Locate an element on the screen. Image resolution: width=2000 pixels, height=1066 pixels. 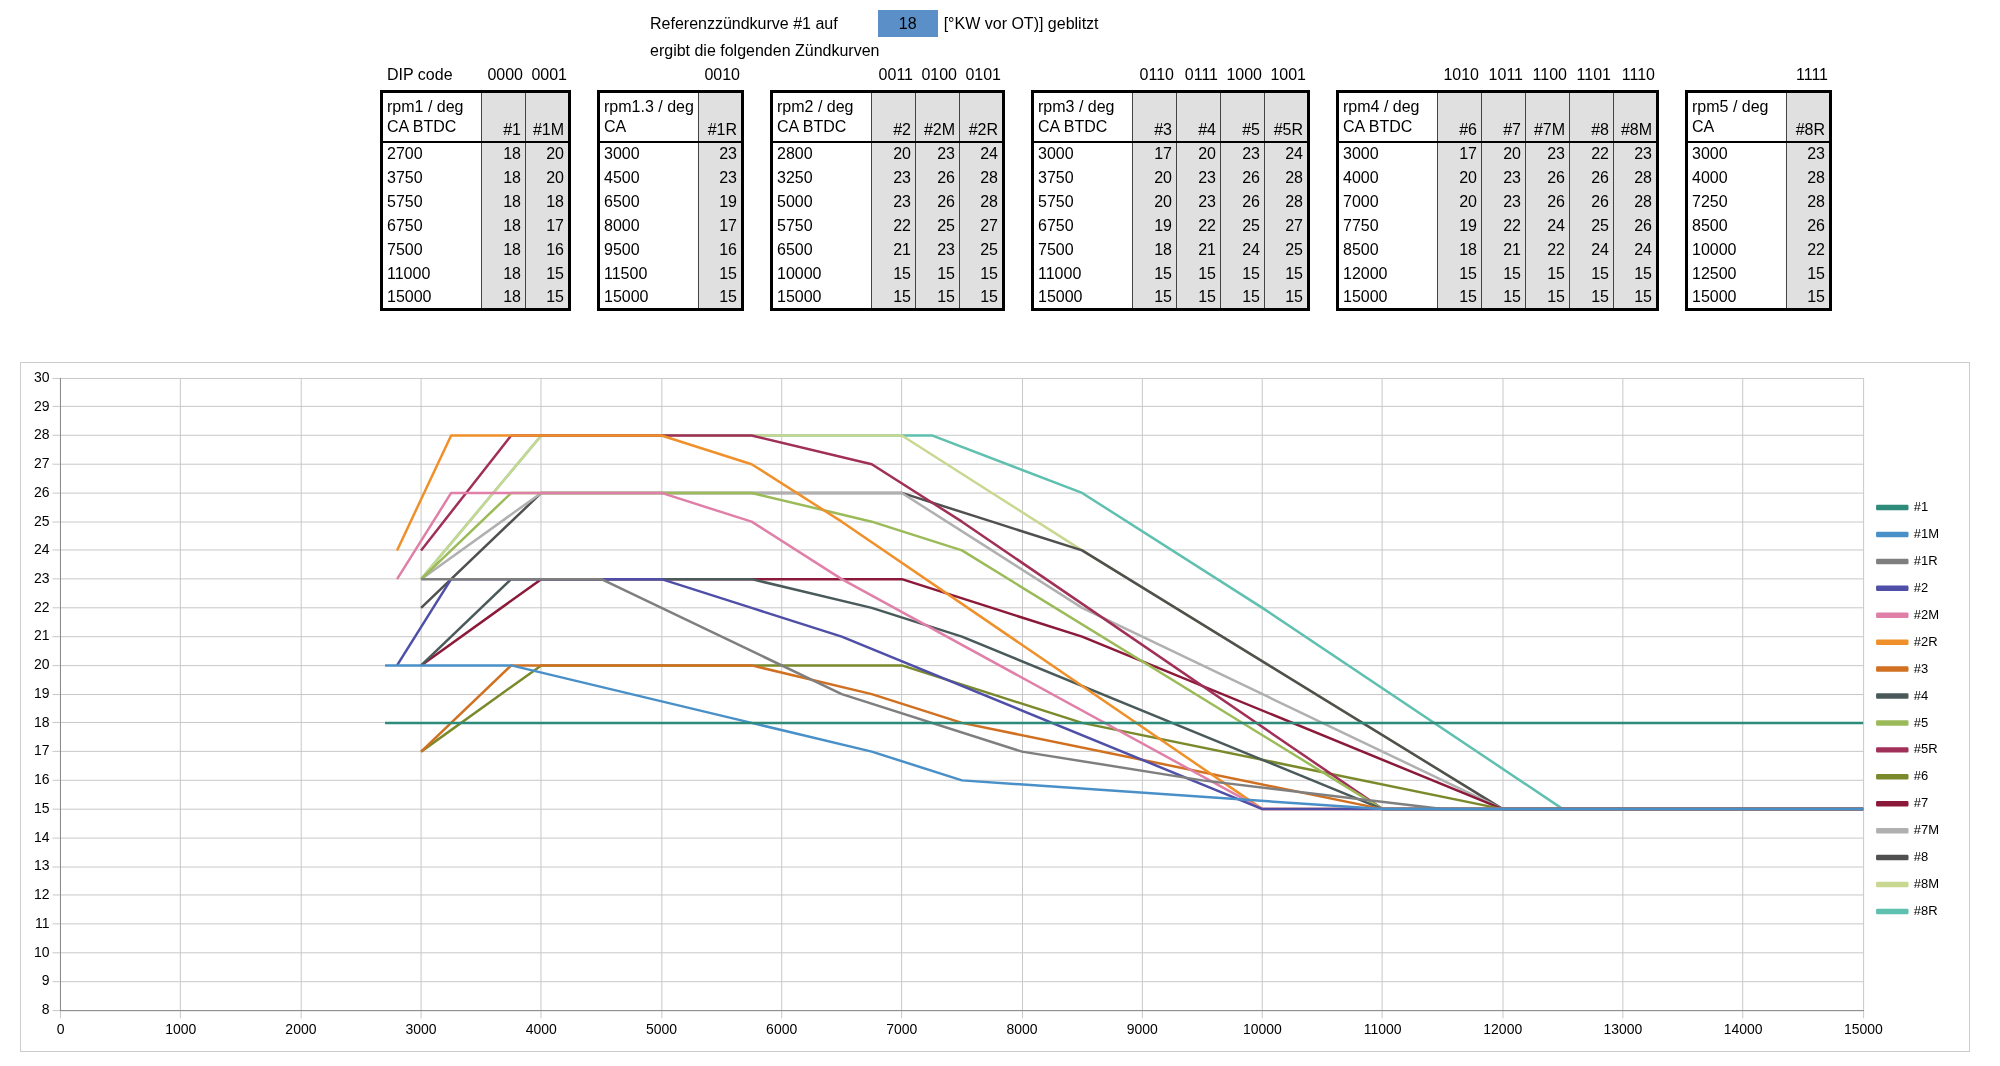
x-tick-label: 5000 is located at coordinates (661, 1028).